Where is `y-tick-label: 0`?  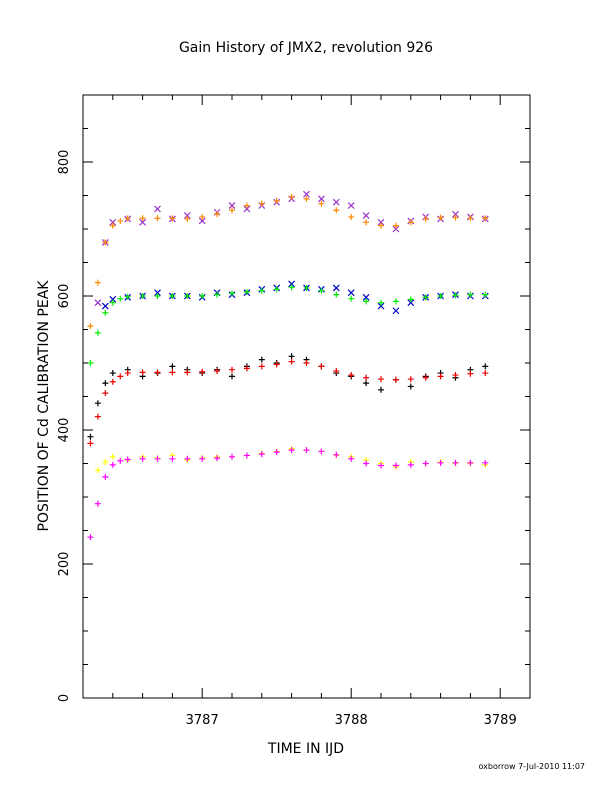 y-tick-label: 0 is located at coordinates (64, 698).